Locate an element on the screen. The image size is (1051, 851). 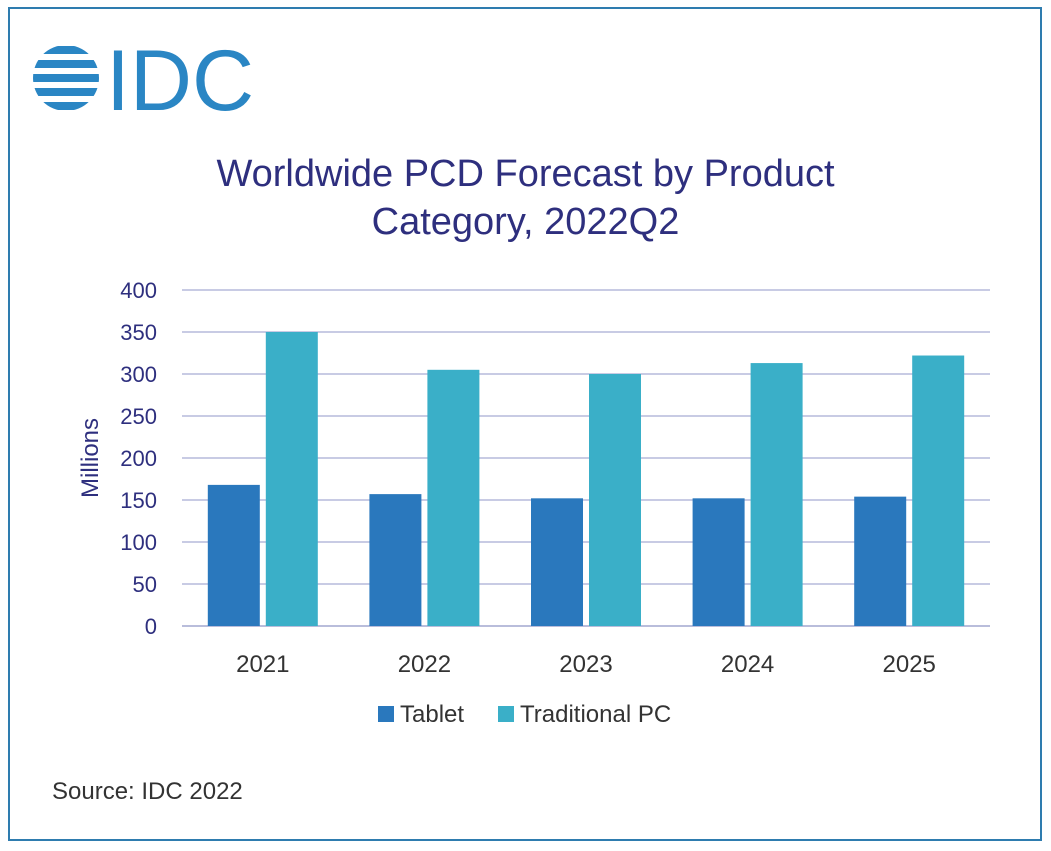
bar-tablet-2024 is located at coordinates (718, 562).